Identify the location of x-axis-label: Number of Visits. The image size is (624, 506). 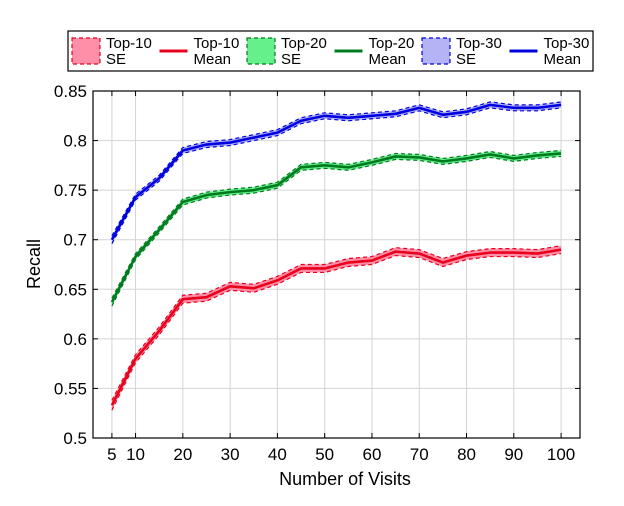
(345, 479).